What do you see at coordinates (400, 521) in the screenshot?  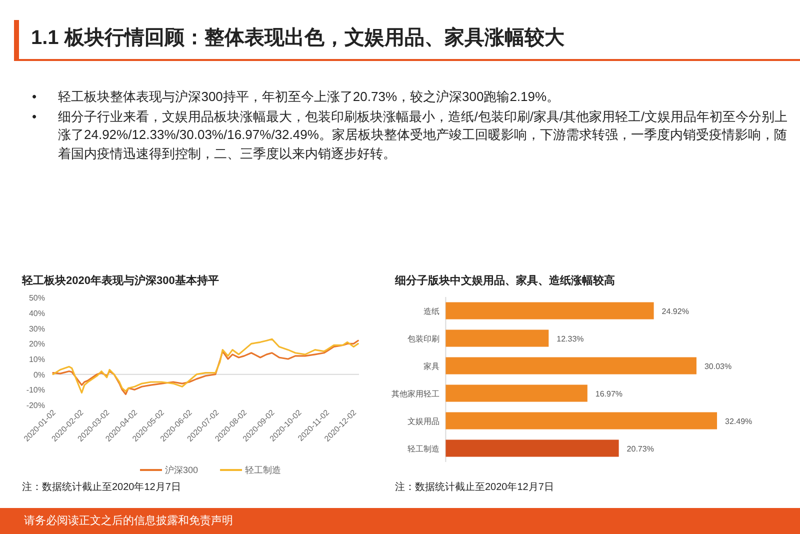 I see `text: 请务必阅读正文之后的信息披露和免责声明` at bounding box center [400, 521].